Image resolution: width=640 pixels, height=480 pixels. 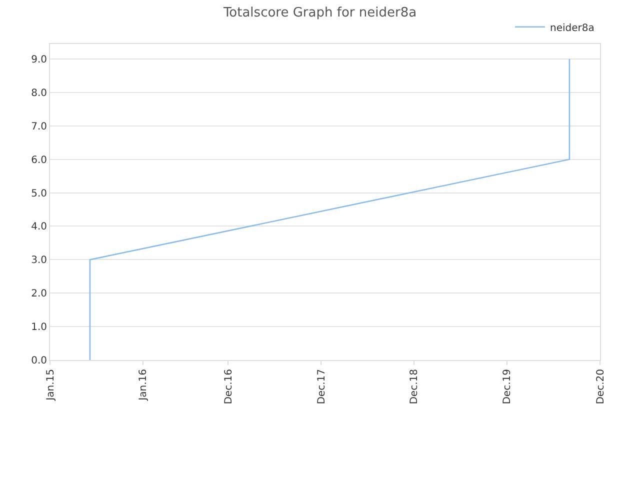 What do you see at coordinates (144, 385) in the screenshot?
I see `x-tick-label: Jan.16` at bounding box center [144, 385].